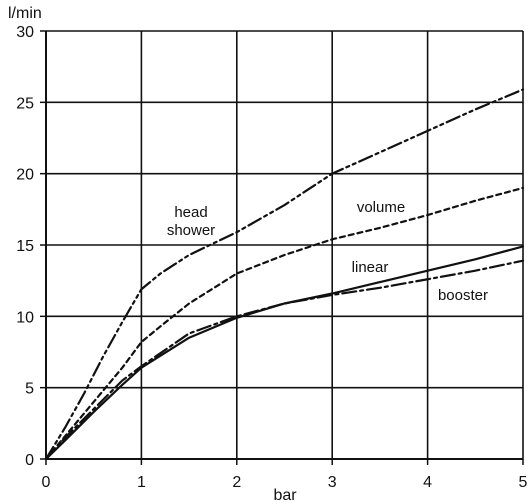  I want to click on series-label-head-shower: head shower, so click(191, 221).